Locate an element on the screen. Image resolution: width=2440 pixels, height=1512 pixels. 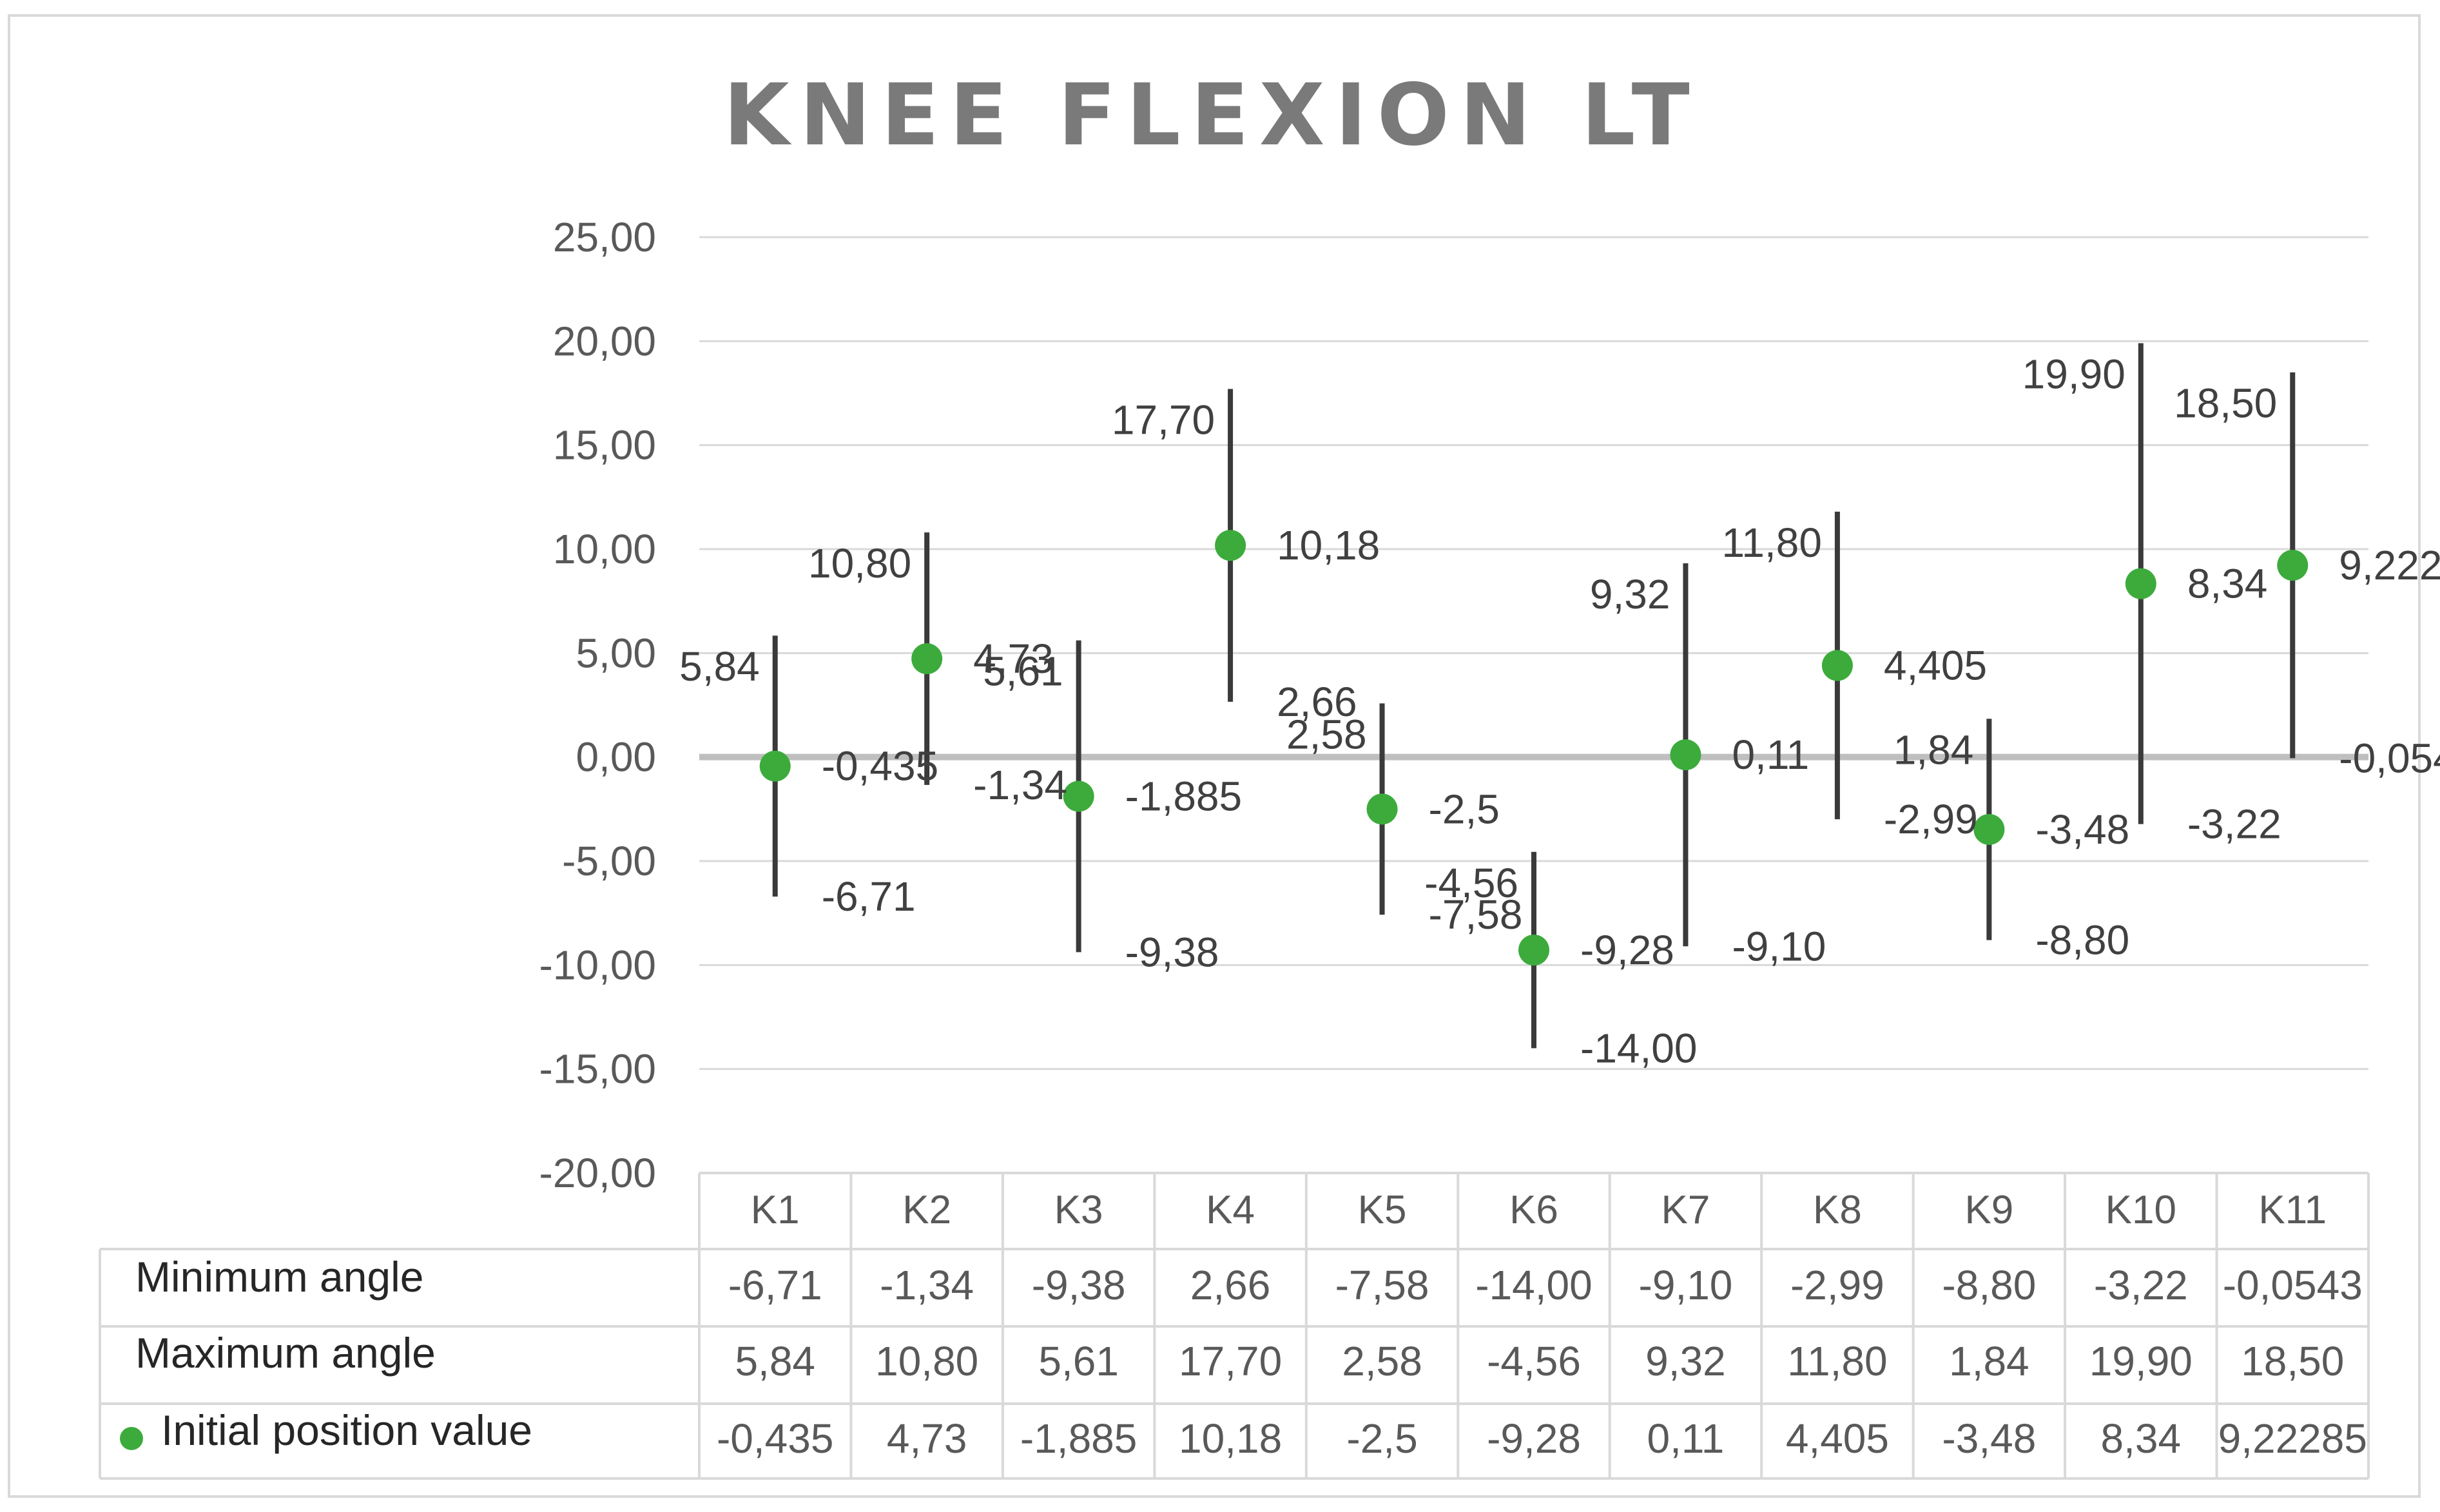
initial-label: -9,28 is located at coordinates (1627, 950).